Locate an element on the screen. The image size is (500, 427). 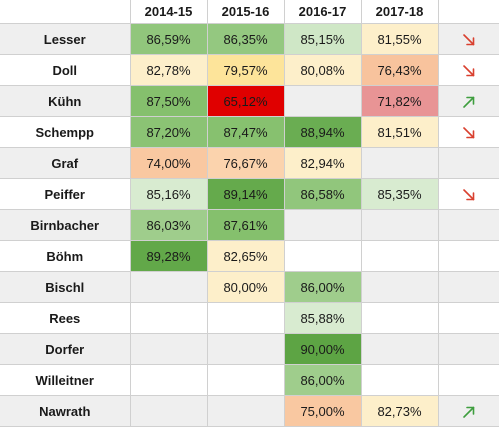
value-cell-2014-15: 86,59% is located at coordinates (168, 39).